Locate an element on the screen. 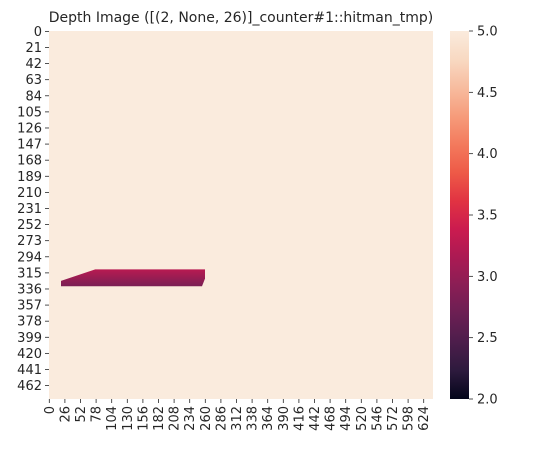 The width and height of the screenshot is (539, 454). colorbar-tick-label: 4.0 is located at coordinates (487, 154).